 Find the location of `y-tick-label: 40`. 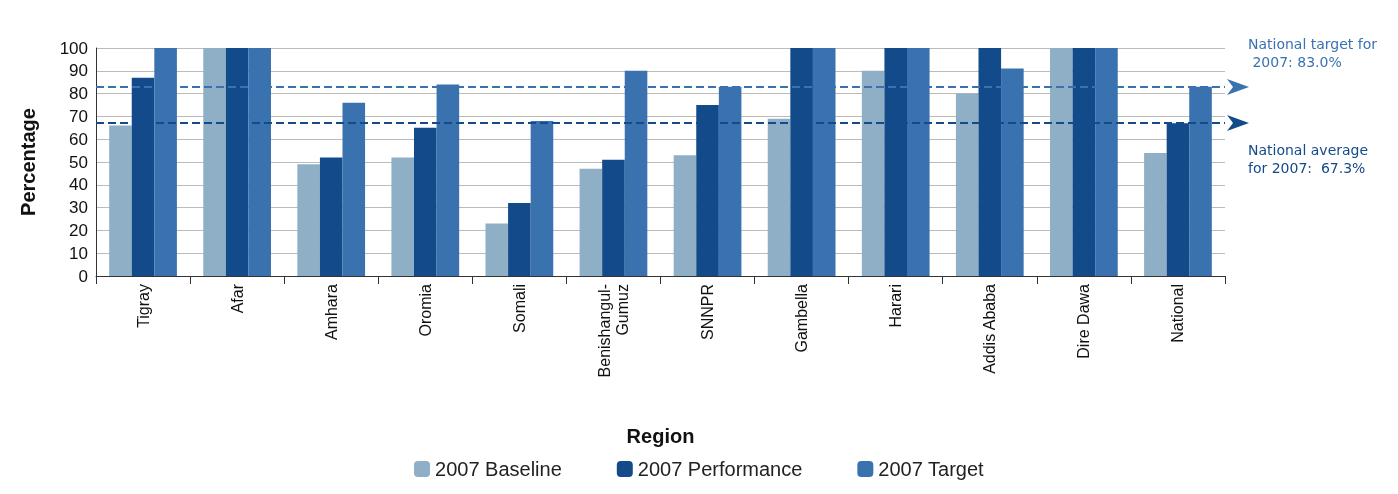

y-tick-label: 40 is located at coordinates (78, 185).